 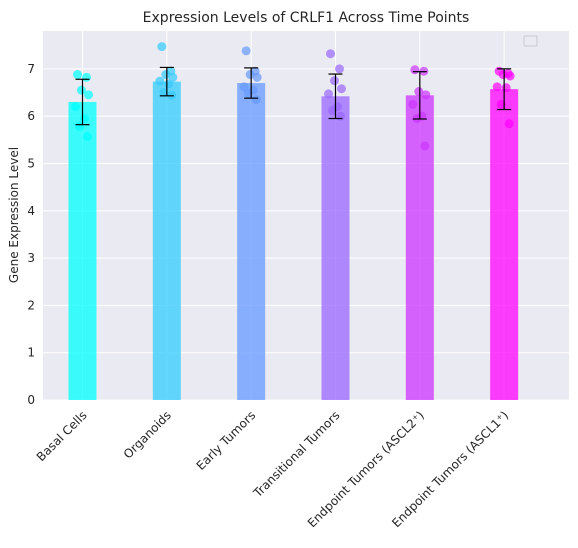 I want to click on error-bars, so click(x=293, y=96).